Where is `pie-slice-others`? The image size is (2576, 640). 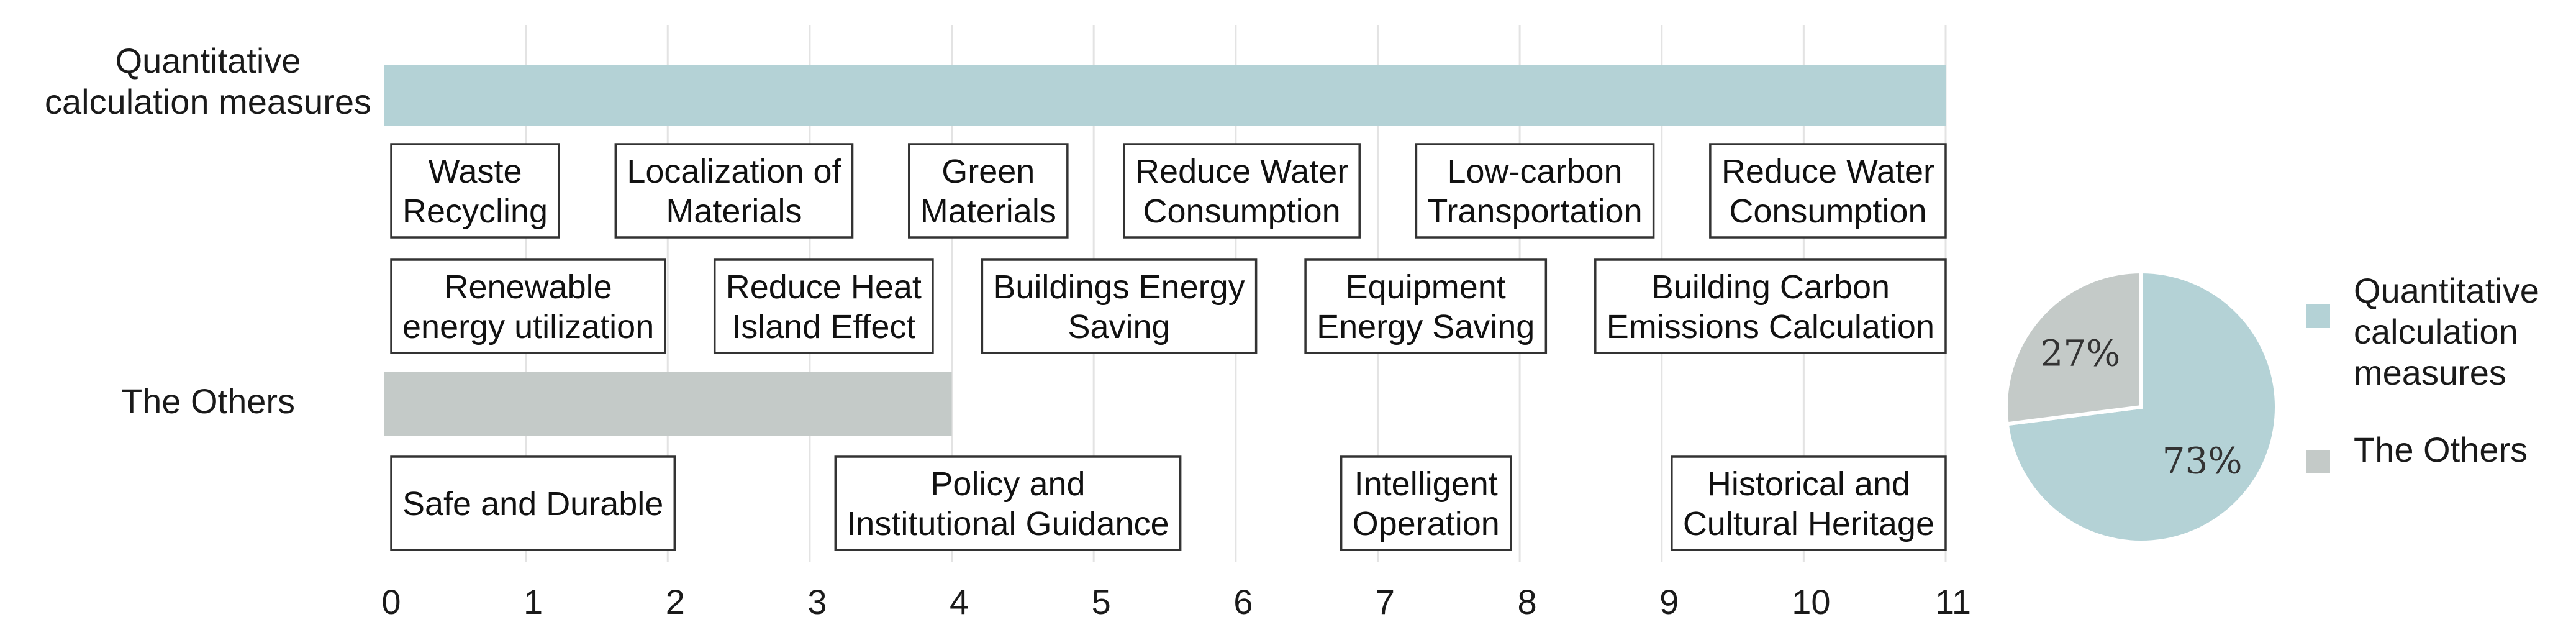 pie-slice-others is located at coordinates (2073, 347).